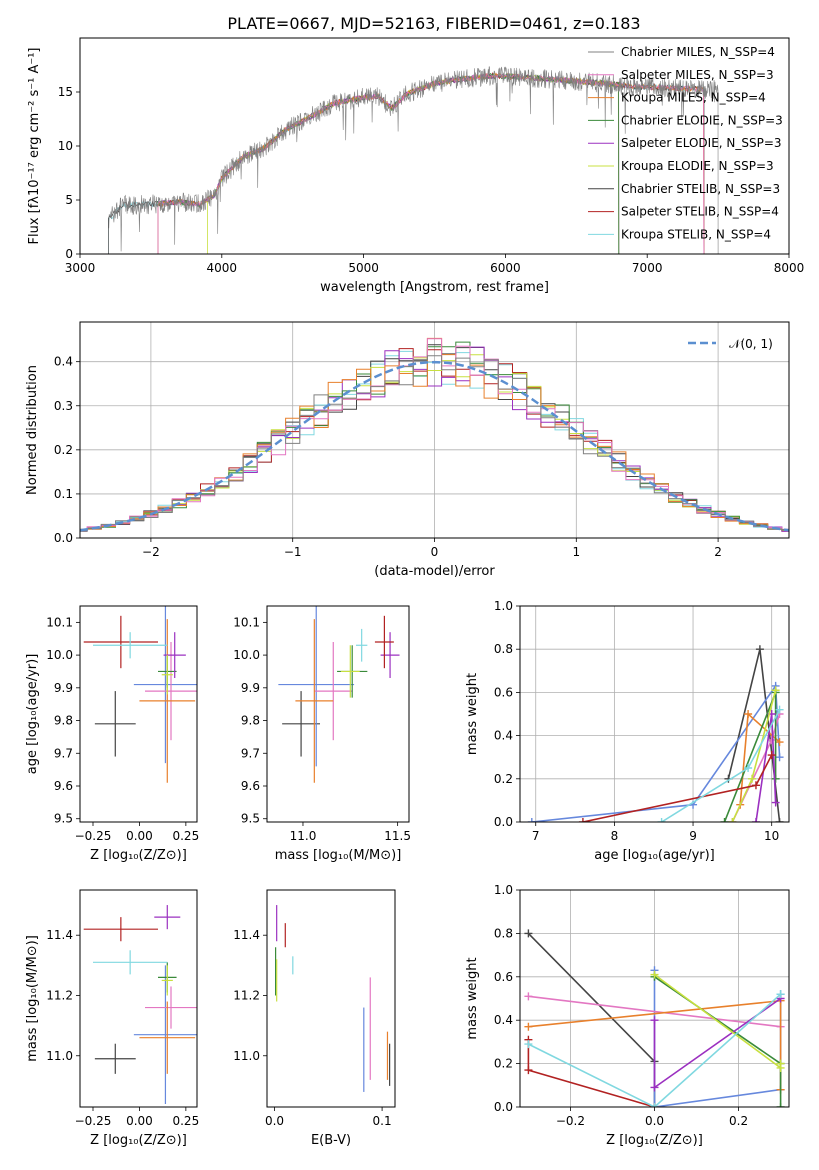 Image resolution: width=819 pixels, height=1170 pixels. I want to click on x-tick-label: 3000, so click(80, 268).